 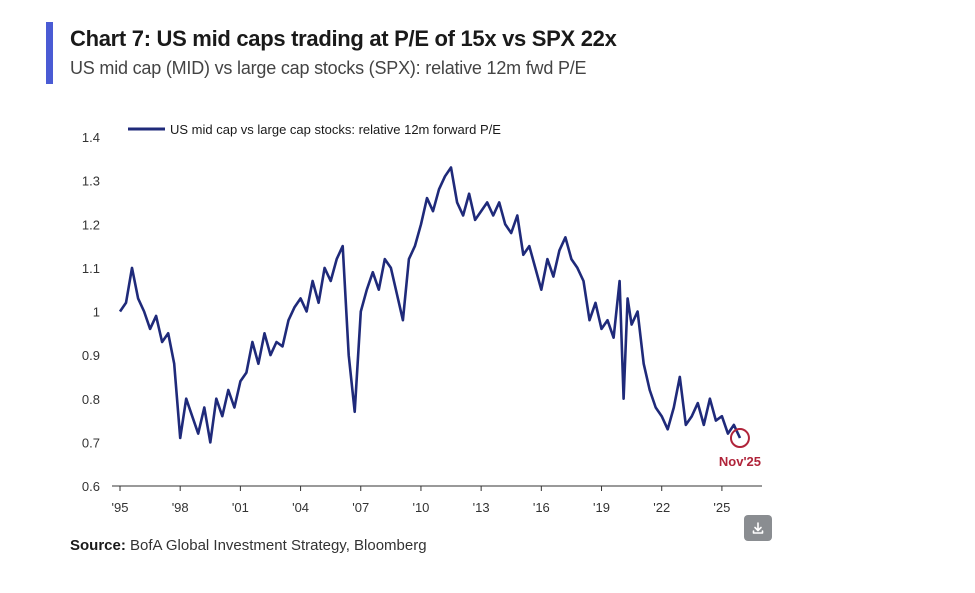 I want to click on x-tick-label: '01, so click(x=240, y=507).